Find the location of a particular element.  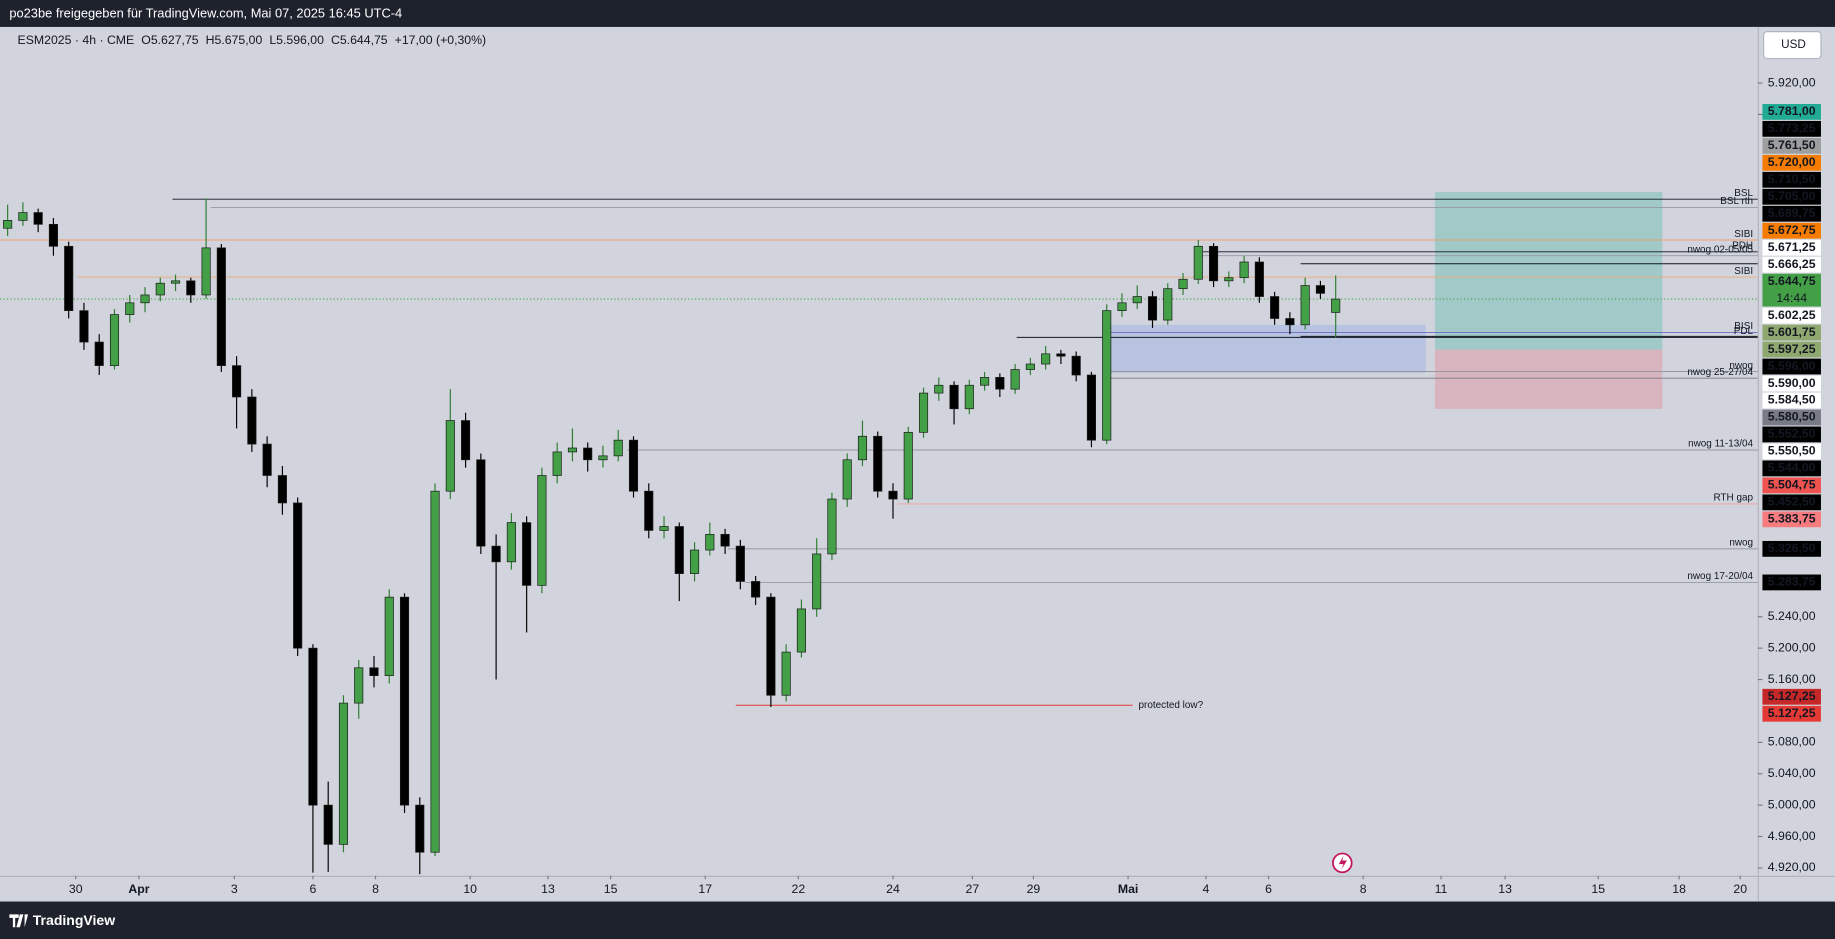

price-label-text: 5.671,25 is located at coordinates (1792, 247).